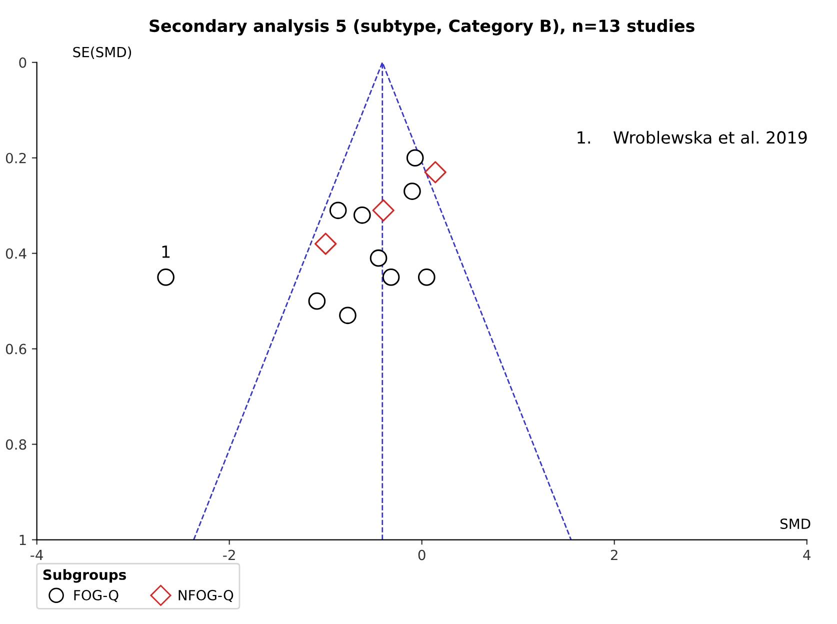 The height and width of the screenshot is (624, 837). Describe the element at coordinates (16, 349) in the screenshot. I see `y-tick-label: 0.6` at that location.